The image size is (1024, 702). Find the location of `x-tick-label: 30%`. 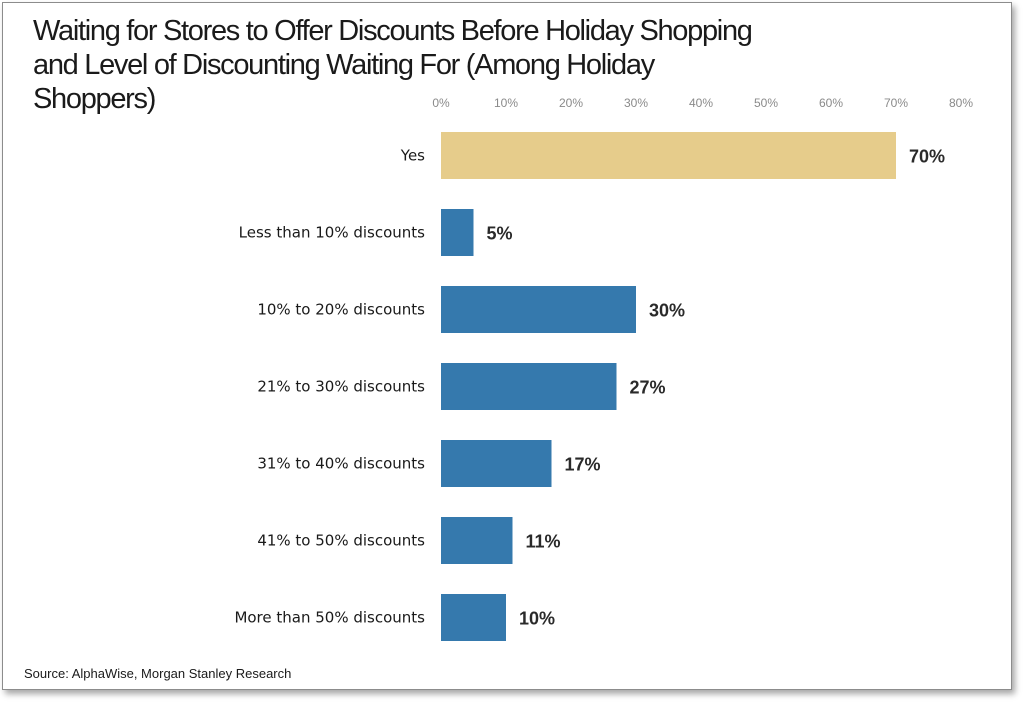

x-tick-label: 30% is located at coordinates (636, 103).